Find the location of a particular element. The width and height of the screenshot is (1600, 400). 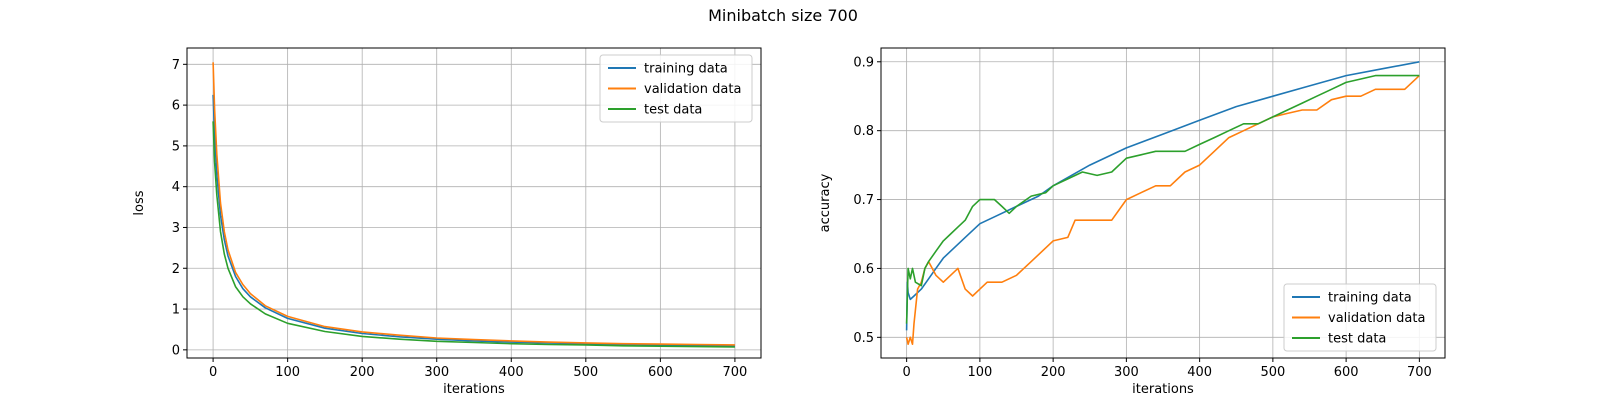

y-tick-label: 2 is located at coordinates (176, 269).